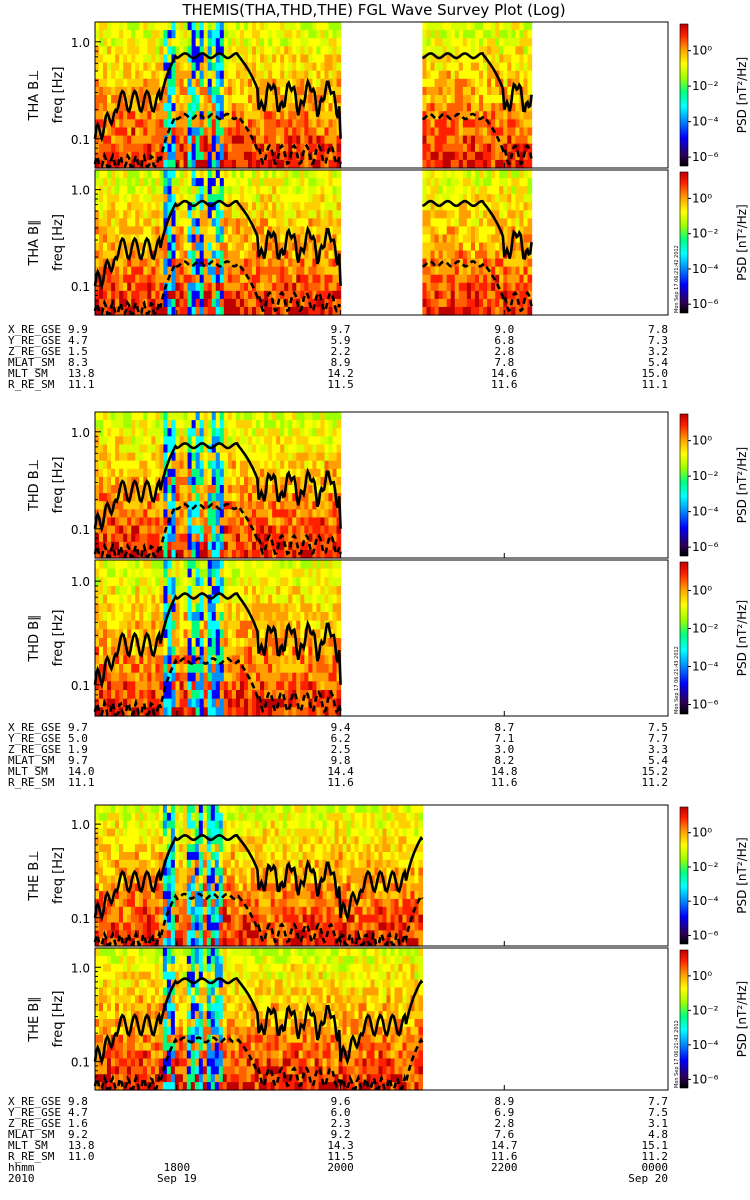 The image size is (750, 1200). Describe the element at coordinates (655, 771) in the screenshot. I see `ephemeris-value: 15.2` at that location.